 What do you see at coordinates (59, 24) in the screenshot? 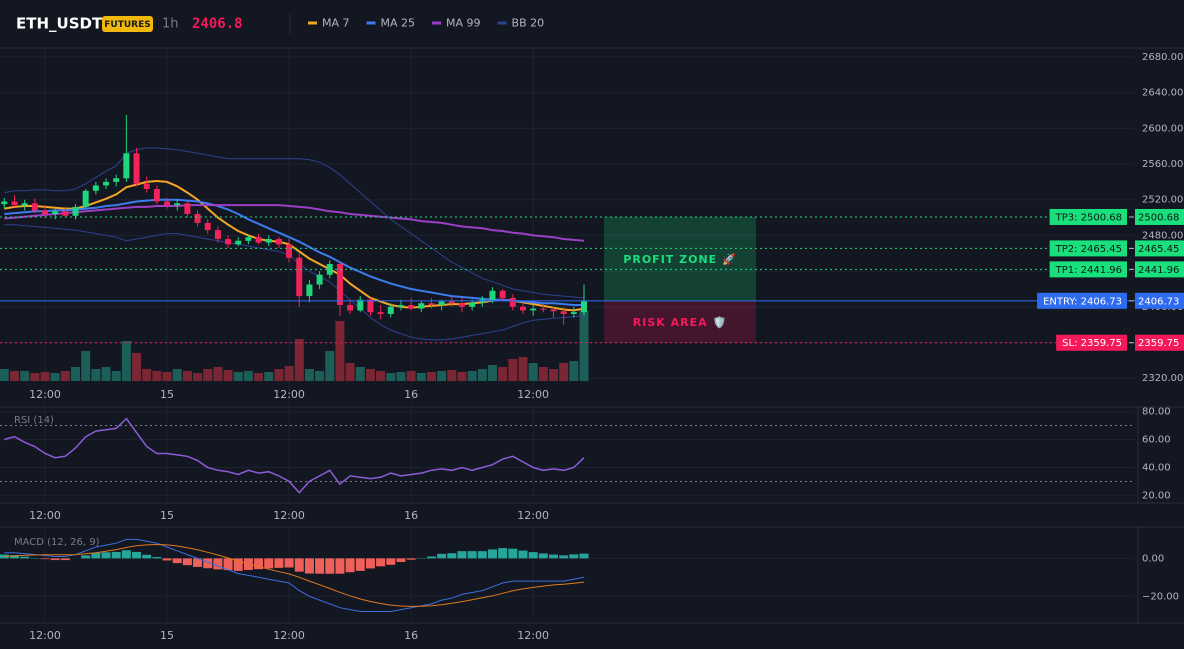
I see `symbol: ETH_USDT` at bounding box center [59, 24].